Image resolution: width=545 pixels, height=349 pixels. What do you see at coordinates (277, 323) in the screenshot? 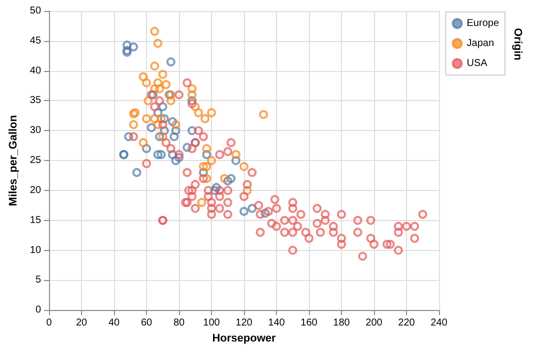
I see `x-tick-label: 140` at bounding box center [277, 323].